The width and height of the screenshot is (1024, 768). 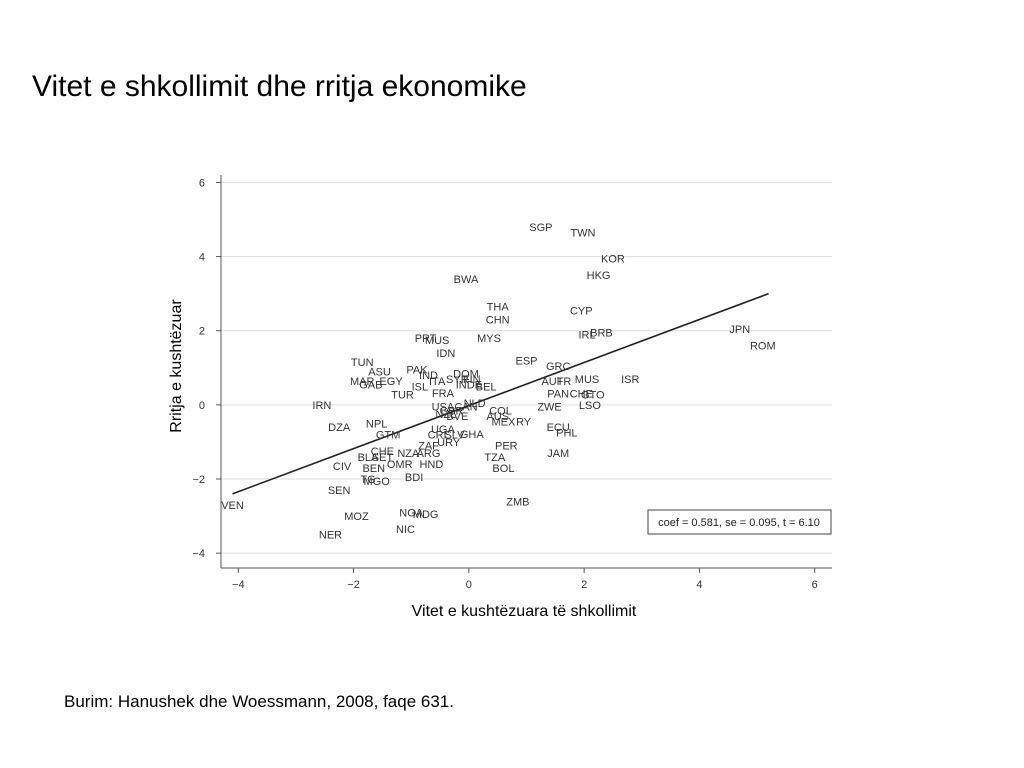 What do you see at coordinates (524, 423) in the screenshot?
I see `data-point-ry: RY` at bounding box center [524, 423].